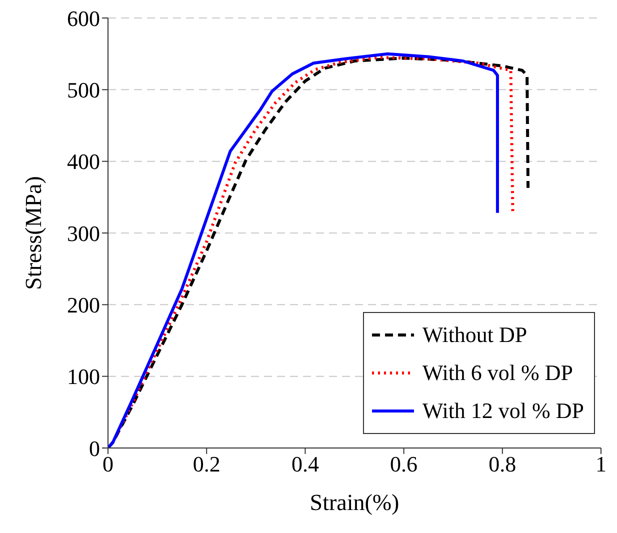 The width and height of the screenshot is (617, 533). Describe the element at coordinates (83, 377) in the screenshot. I see `y-tick-label: 100` at that location.